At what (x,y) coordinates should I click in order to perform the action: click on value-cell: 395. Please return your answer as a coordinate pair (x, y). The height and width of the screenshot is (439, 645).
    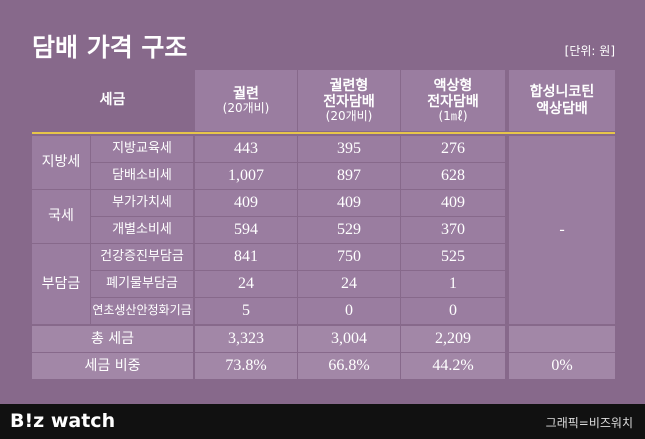
    Looking at the image, I should click on (349, 149).